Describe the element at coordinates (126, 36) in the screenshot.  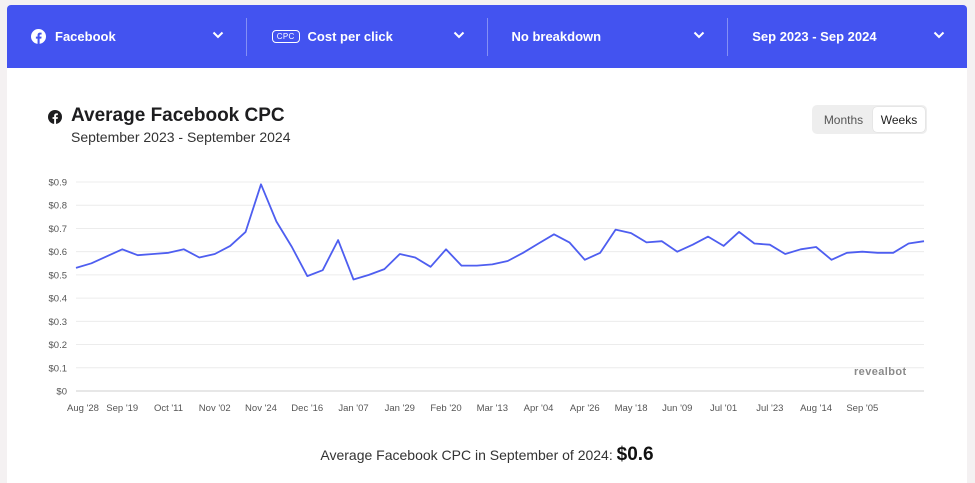
I see `platform-dropdown: Facebook` at that location.